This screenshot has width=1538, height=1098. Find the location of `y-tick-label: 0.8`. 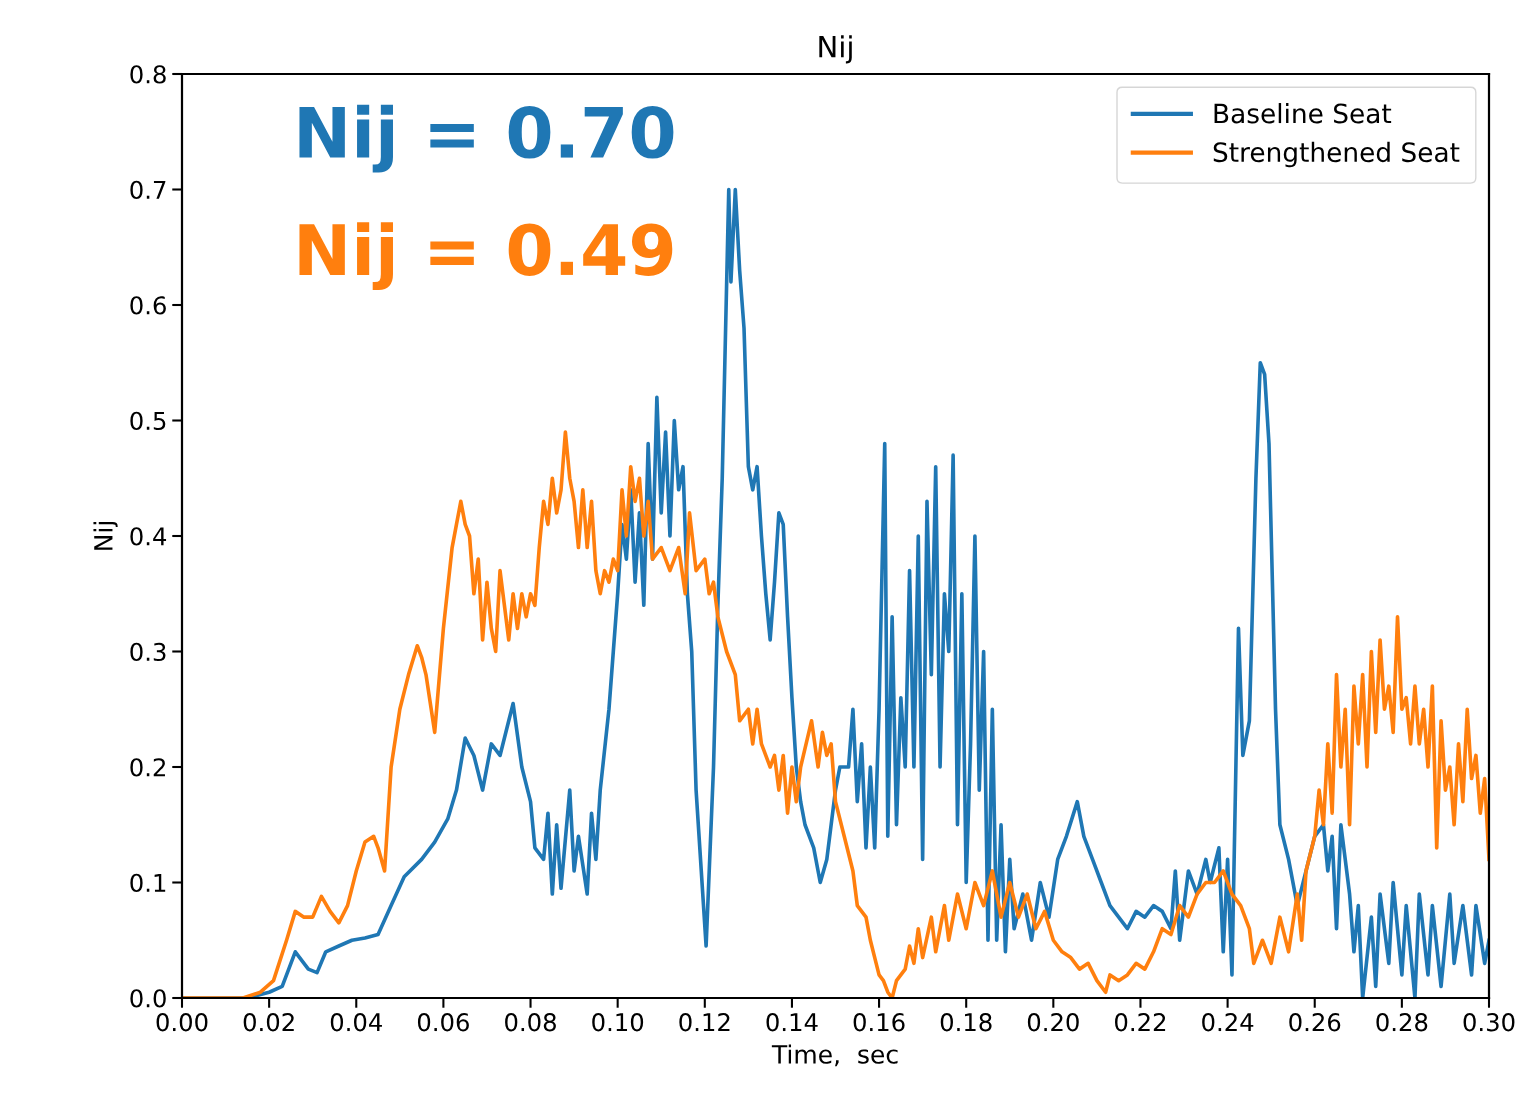

y-tick-label: 0.8 is located at coordinates (148, 74).